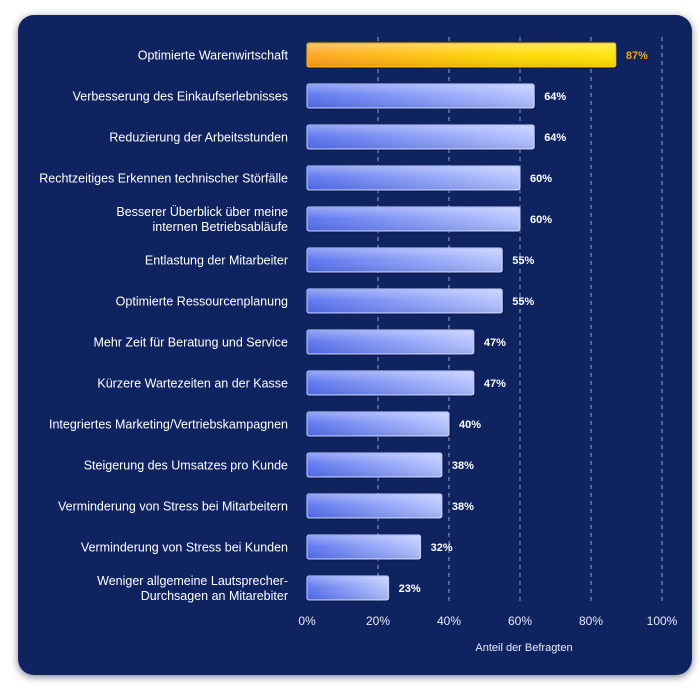 The image size is (700, 690). I want to click on x-tick-label: 100%, so click(662, 621).